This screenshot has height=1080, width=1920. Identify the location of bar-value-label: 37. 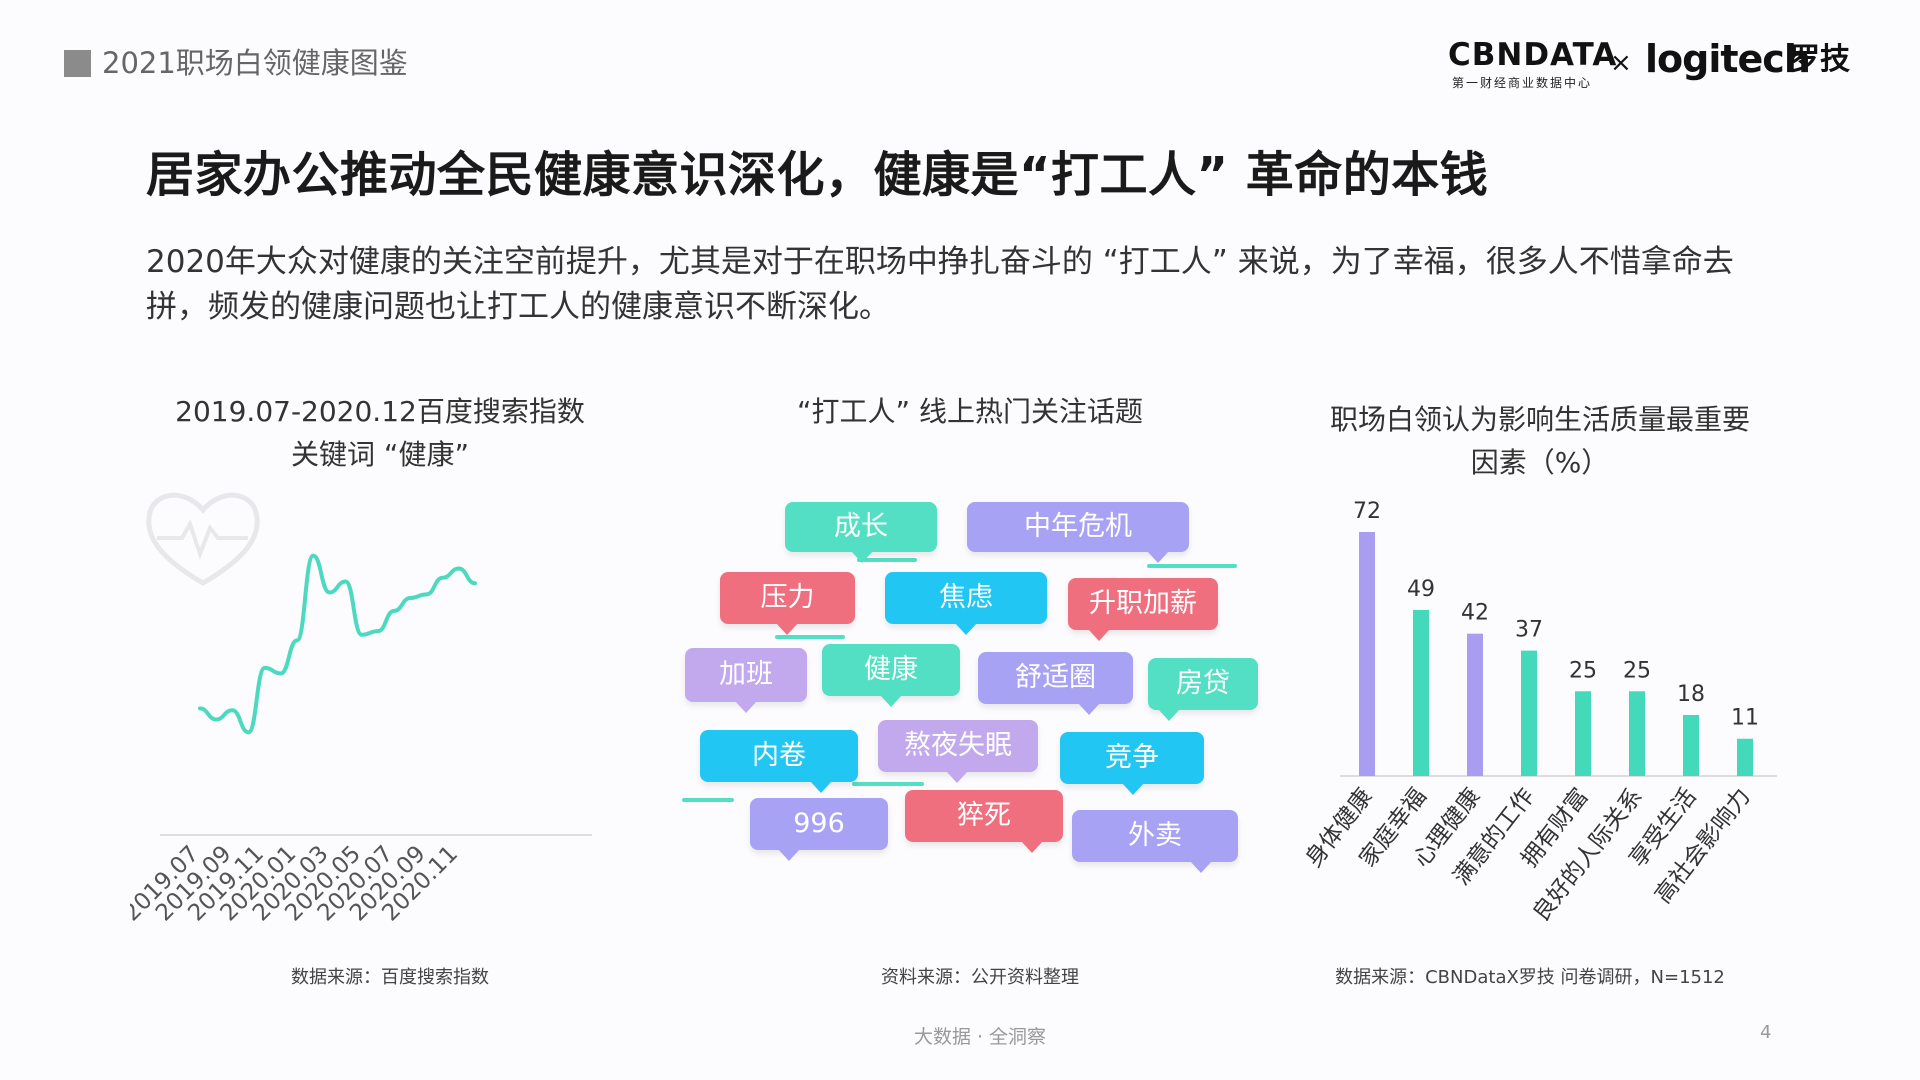
(1529, 630).